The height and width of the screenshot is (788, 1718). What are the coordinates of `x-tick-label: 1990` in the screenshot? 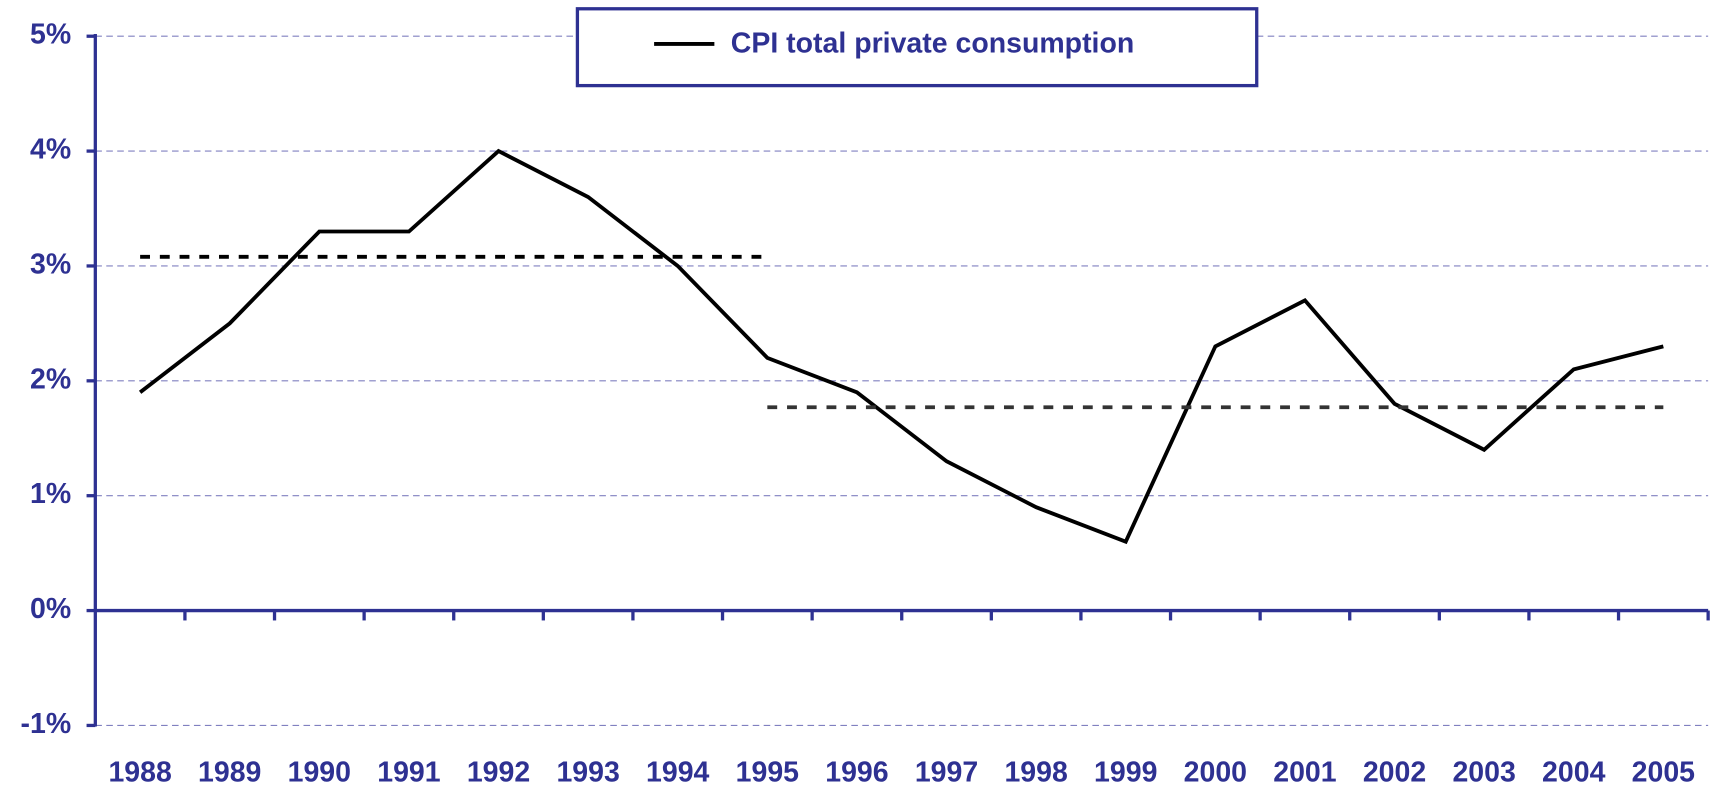 It's located at (319, 772).